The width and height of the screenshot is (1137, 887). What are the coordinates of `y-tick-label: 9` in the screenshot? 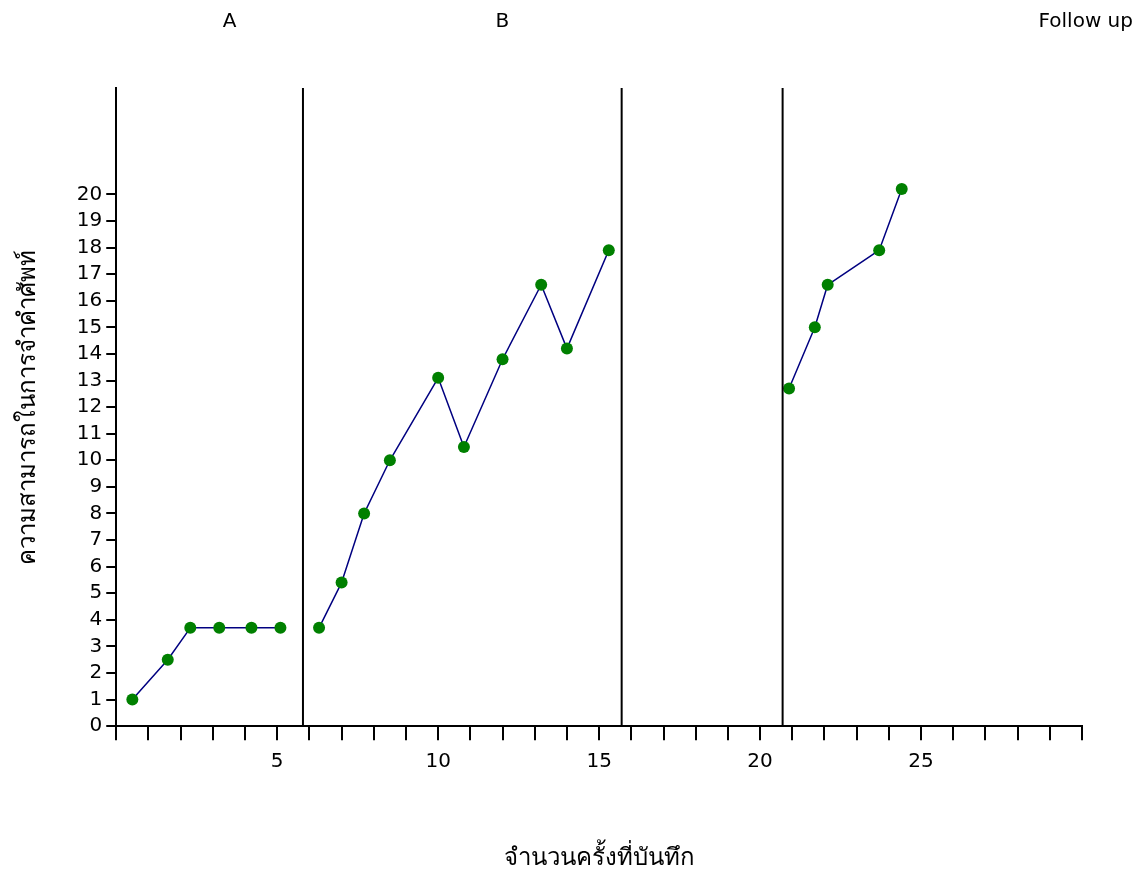 It's located at (96, 485).